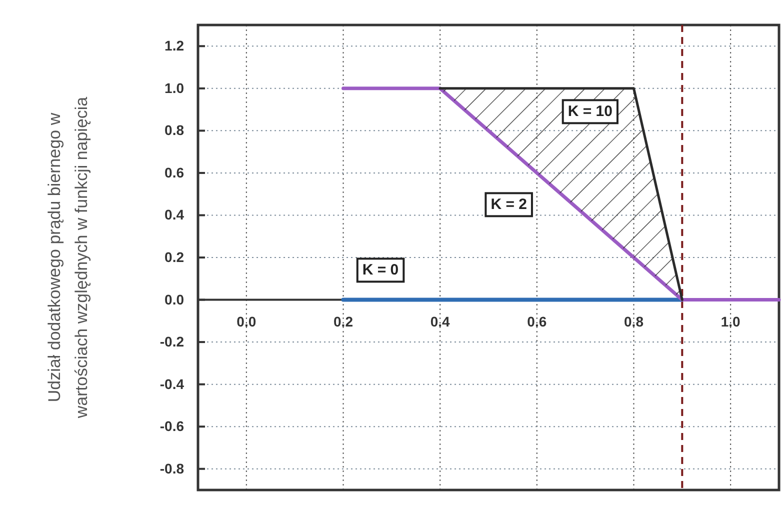  I want to click on y-tick-label: 0.6, so click(174, 172).